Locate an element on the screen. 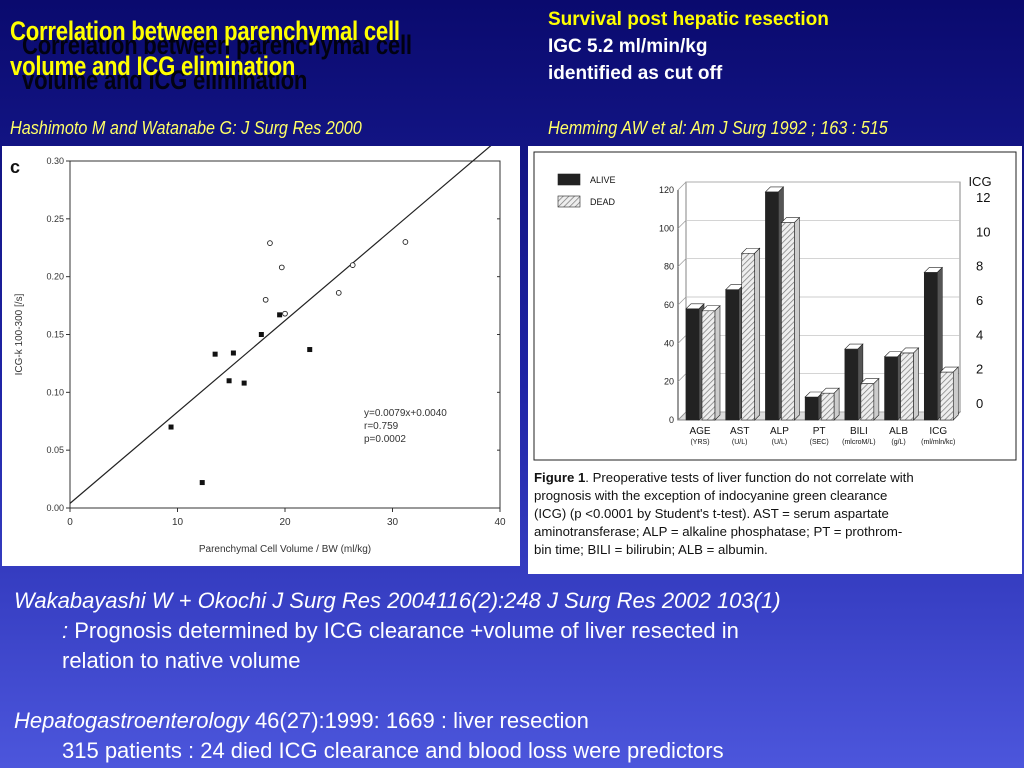 This screenshot has width=1024, height=768. title-line1: Correlation between parenchymal cell is located at coordinates (205, 31).